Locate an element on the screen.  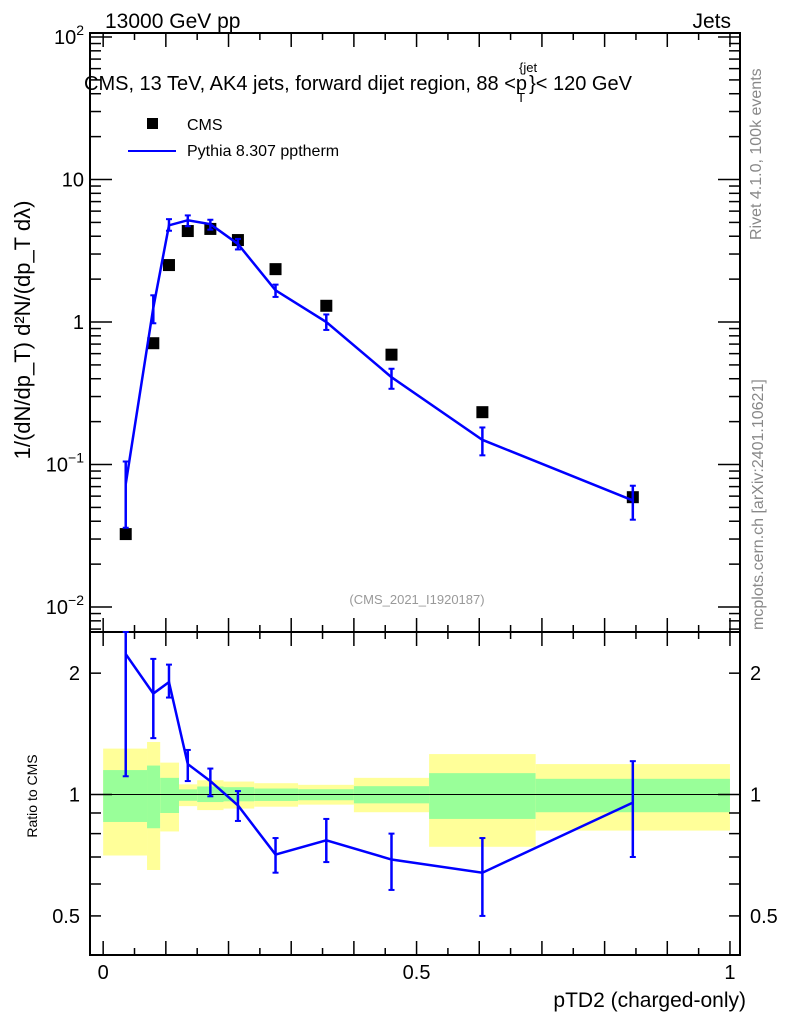
header-left: 13000 GeV pp is located at coordinates (172, 21).